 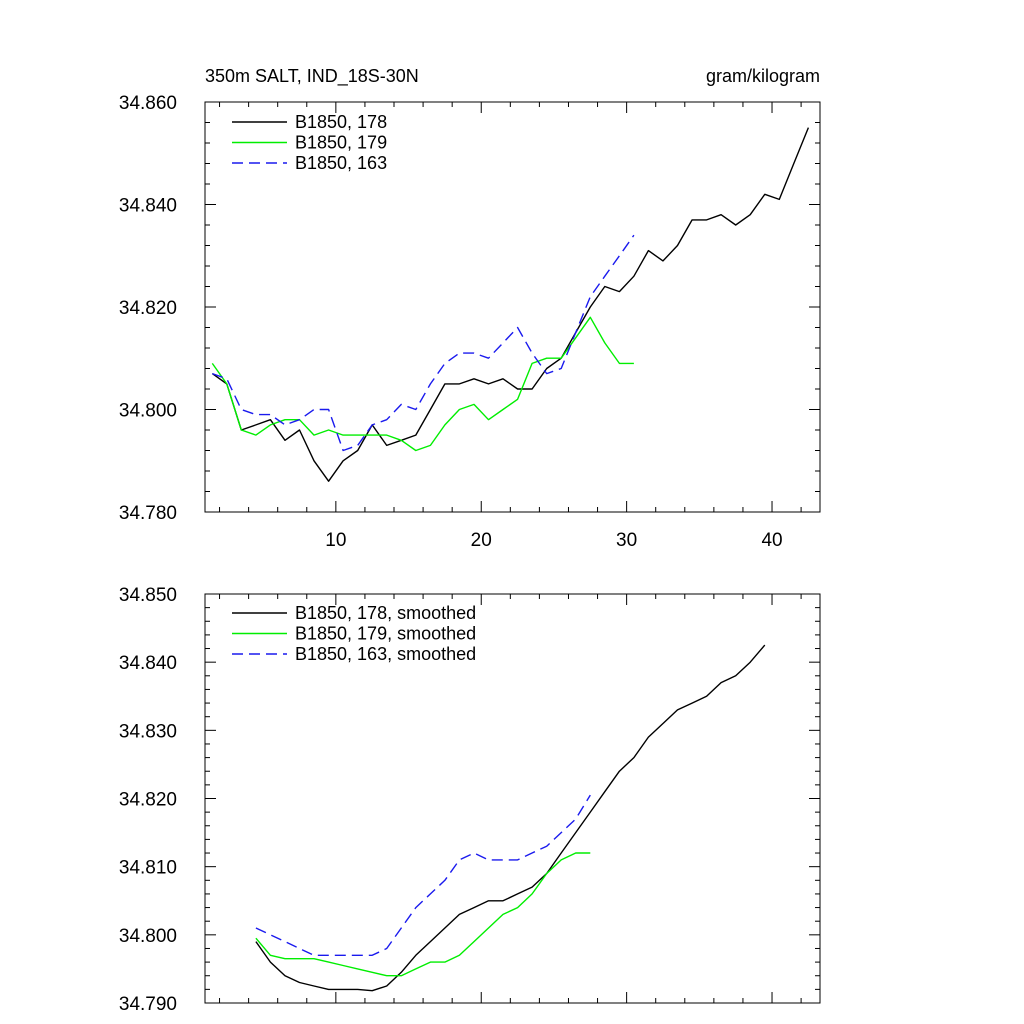 What do you see at coordinates (341, 143) in the screenshot?
I see `legend-label-2: B1850, 179` at bounding box center [341, 143].